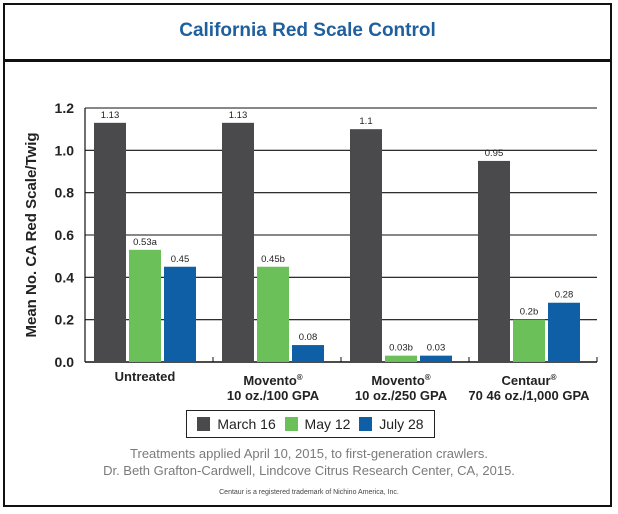 The height and width of the screenshot is (514, 618). I want to click on x-tick-label: Centaur®, so click(528, 380).